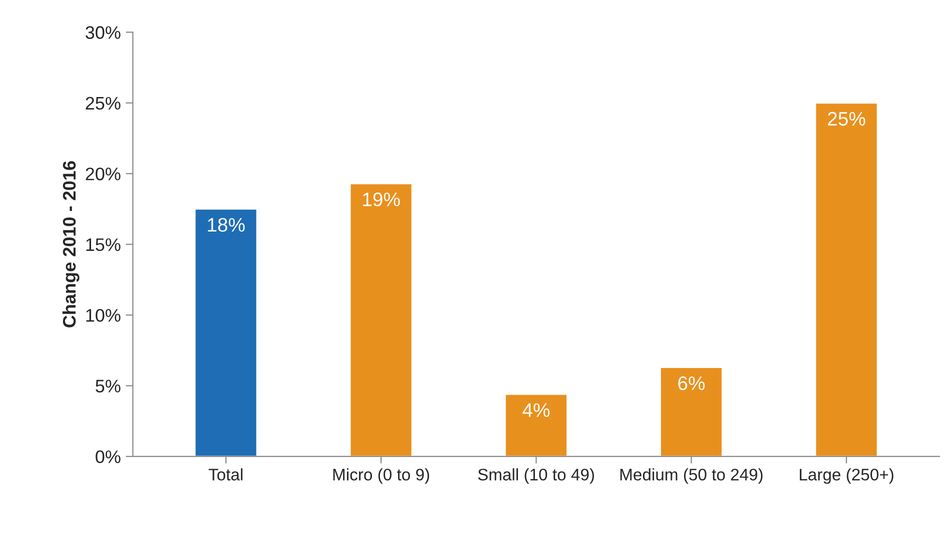  I want to click on y-tick-label: 5%, so click(108, 386).